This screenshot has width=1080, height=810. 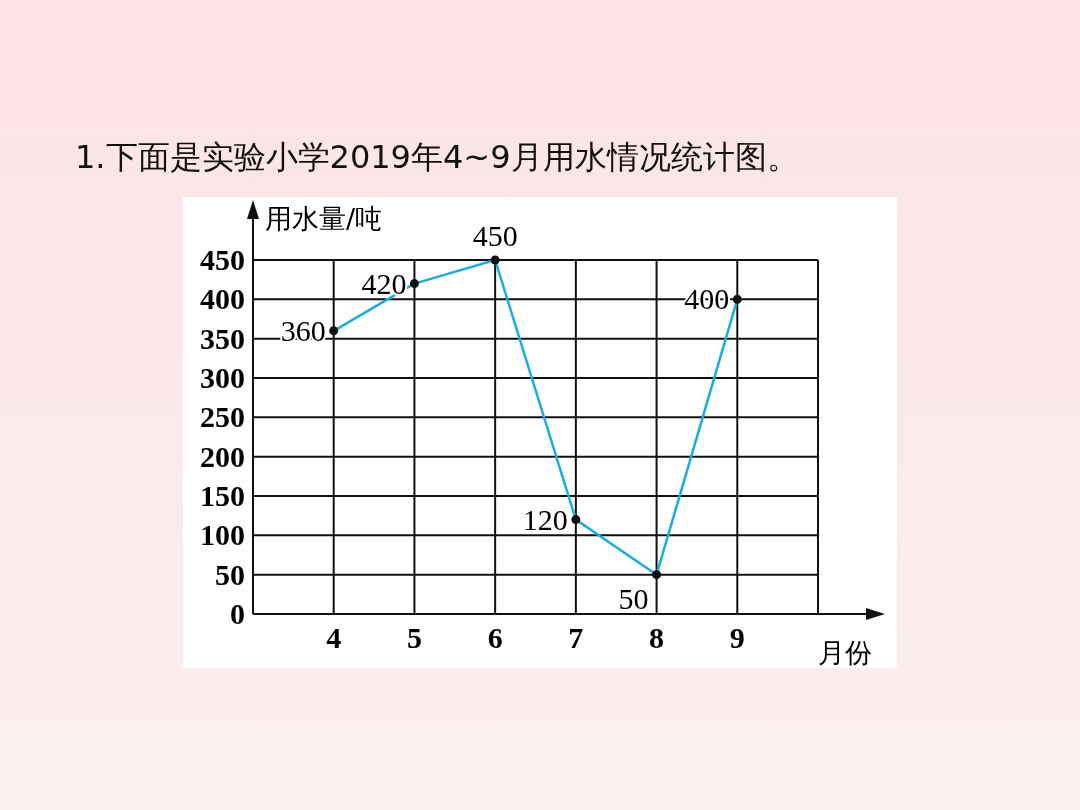 What do you see at coordinates (495, 637) in the screenshot?
I see `x-tick-label: 6` at bounding box center [495, 637].